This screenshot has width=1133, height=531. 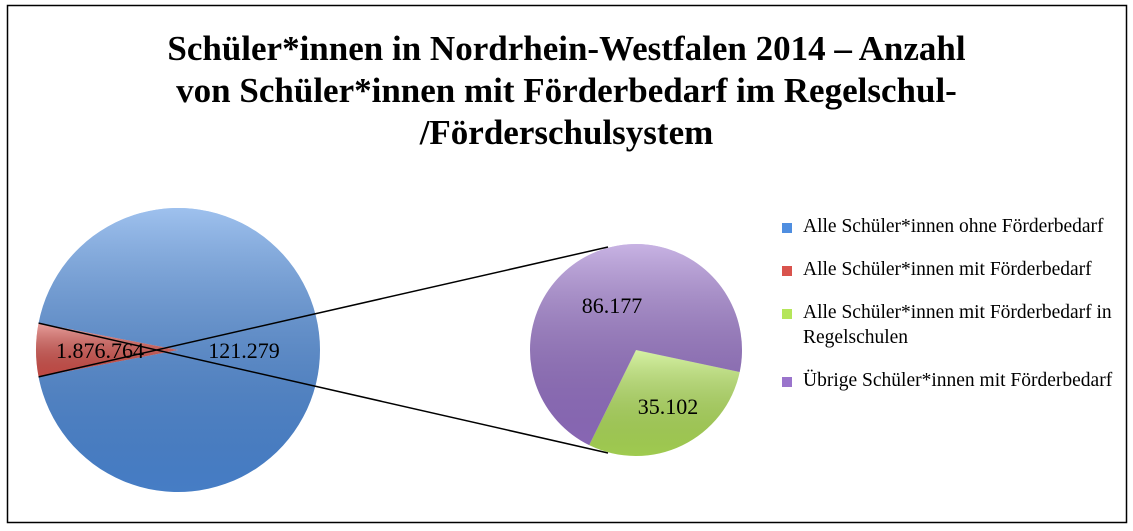 What do you see at coordinates (100, 350) in the screenshot?
I see `data-label: 1.876.764` at bounding box center [100, 350].